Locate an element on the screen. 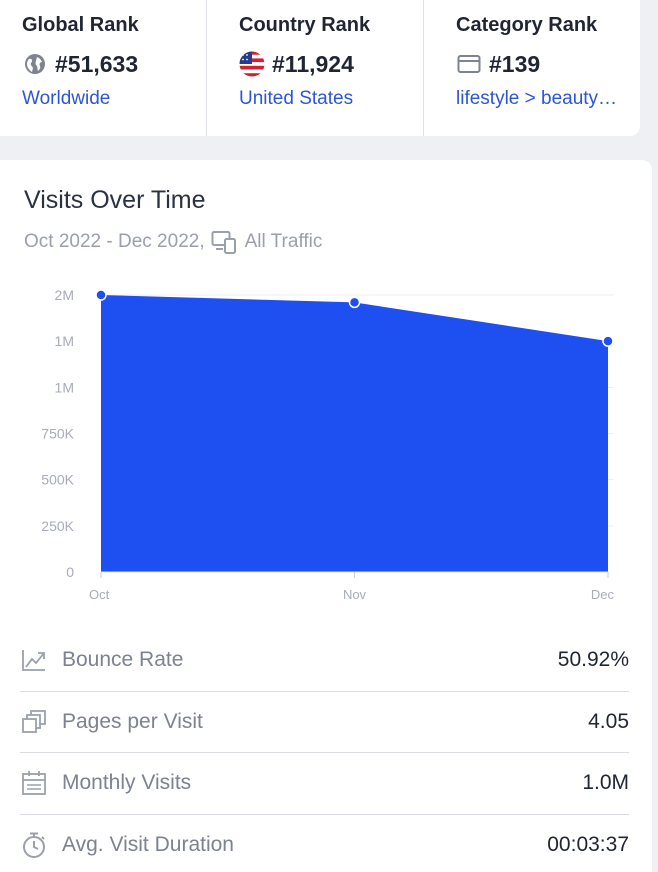 The height and width of the screenshot is (872, 658). metric-label: Bounce Rate is located at coordinates (123, 660).